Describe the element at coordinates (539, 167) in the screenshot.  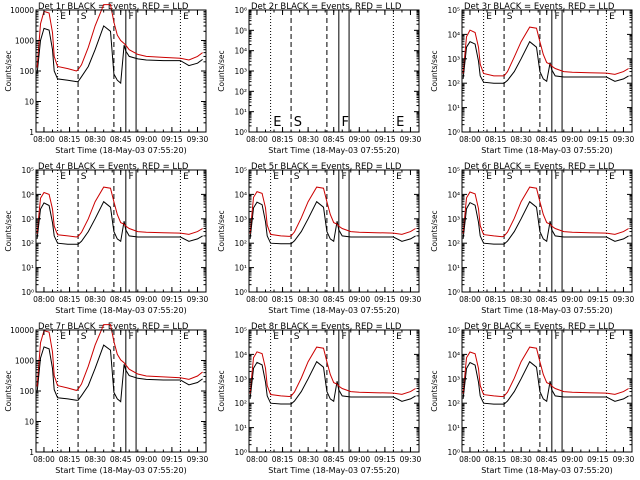
I see `panel-title: Det 6r BLACK = Events, RED = LLD` at that location.